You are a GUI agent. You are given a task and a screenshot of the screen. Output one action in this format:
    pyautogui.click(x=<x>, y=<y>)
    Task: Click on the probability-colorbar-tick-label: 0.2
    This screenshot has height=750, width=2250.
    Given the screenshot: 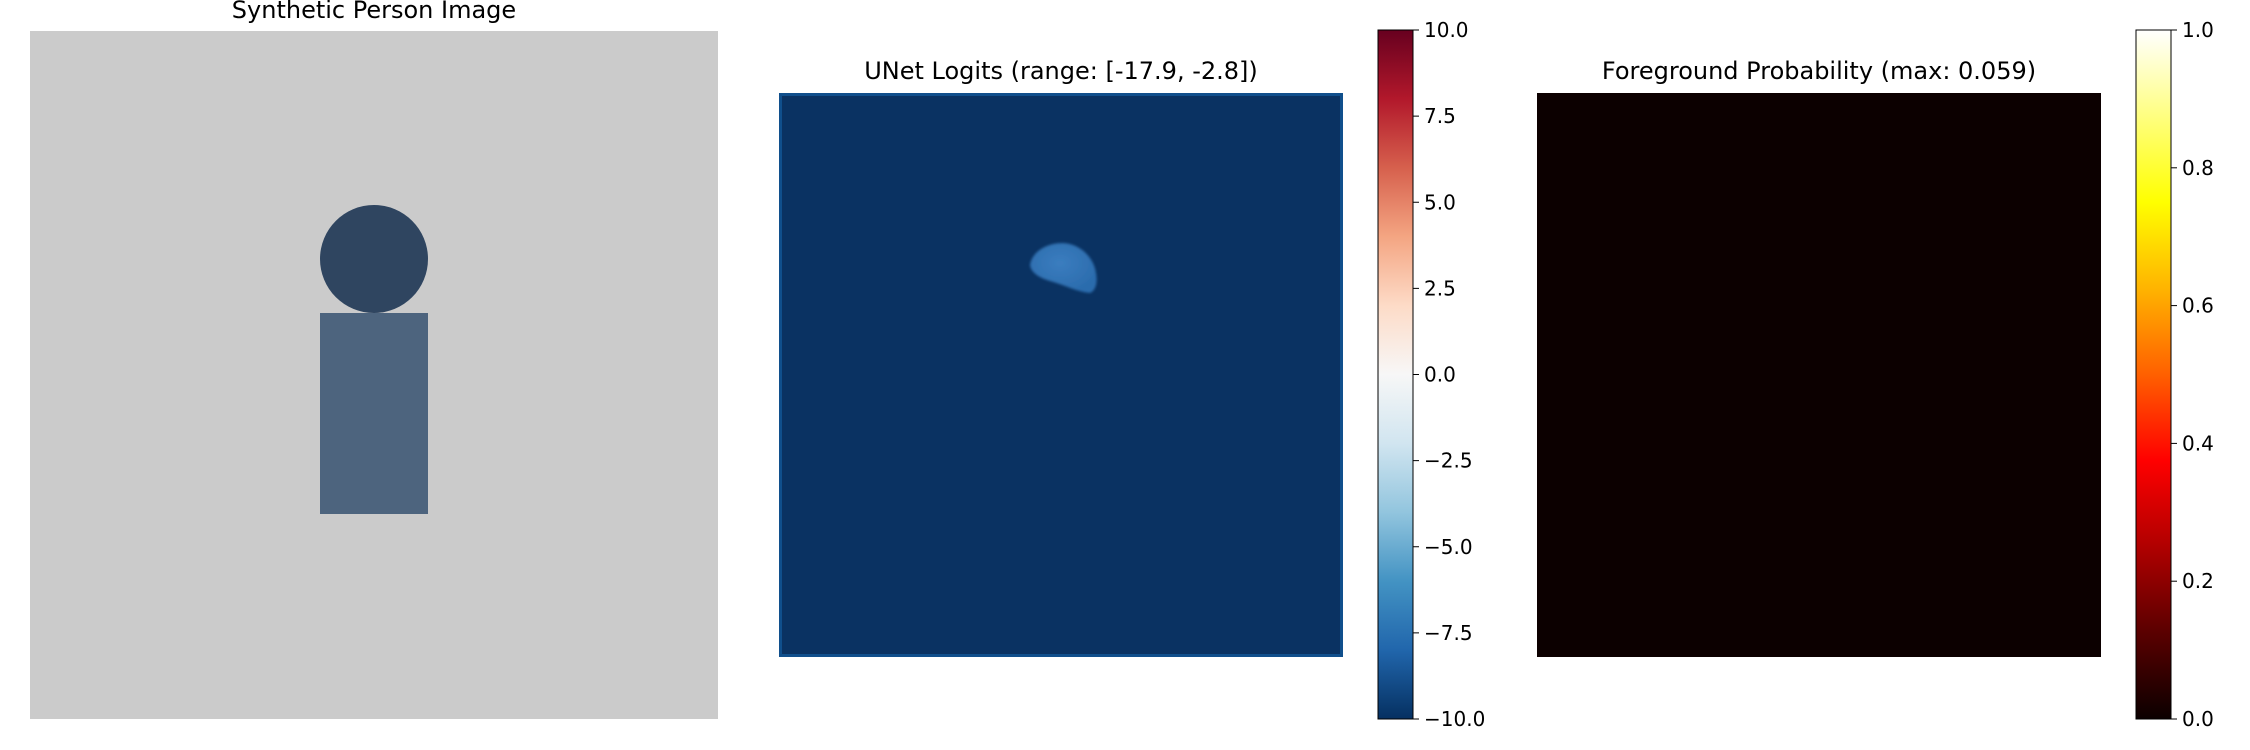 What is the action you would take?
    pyautogui.click(x=2198, y=581)
    